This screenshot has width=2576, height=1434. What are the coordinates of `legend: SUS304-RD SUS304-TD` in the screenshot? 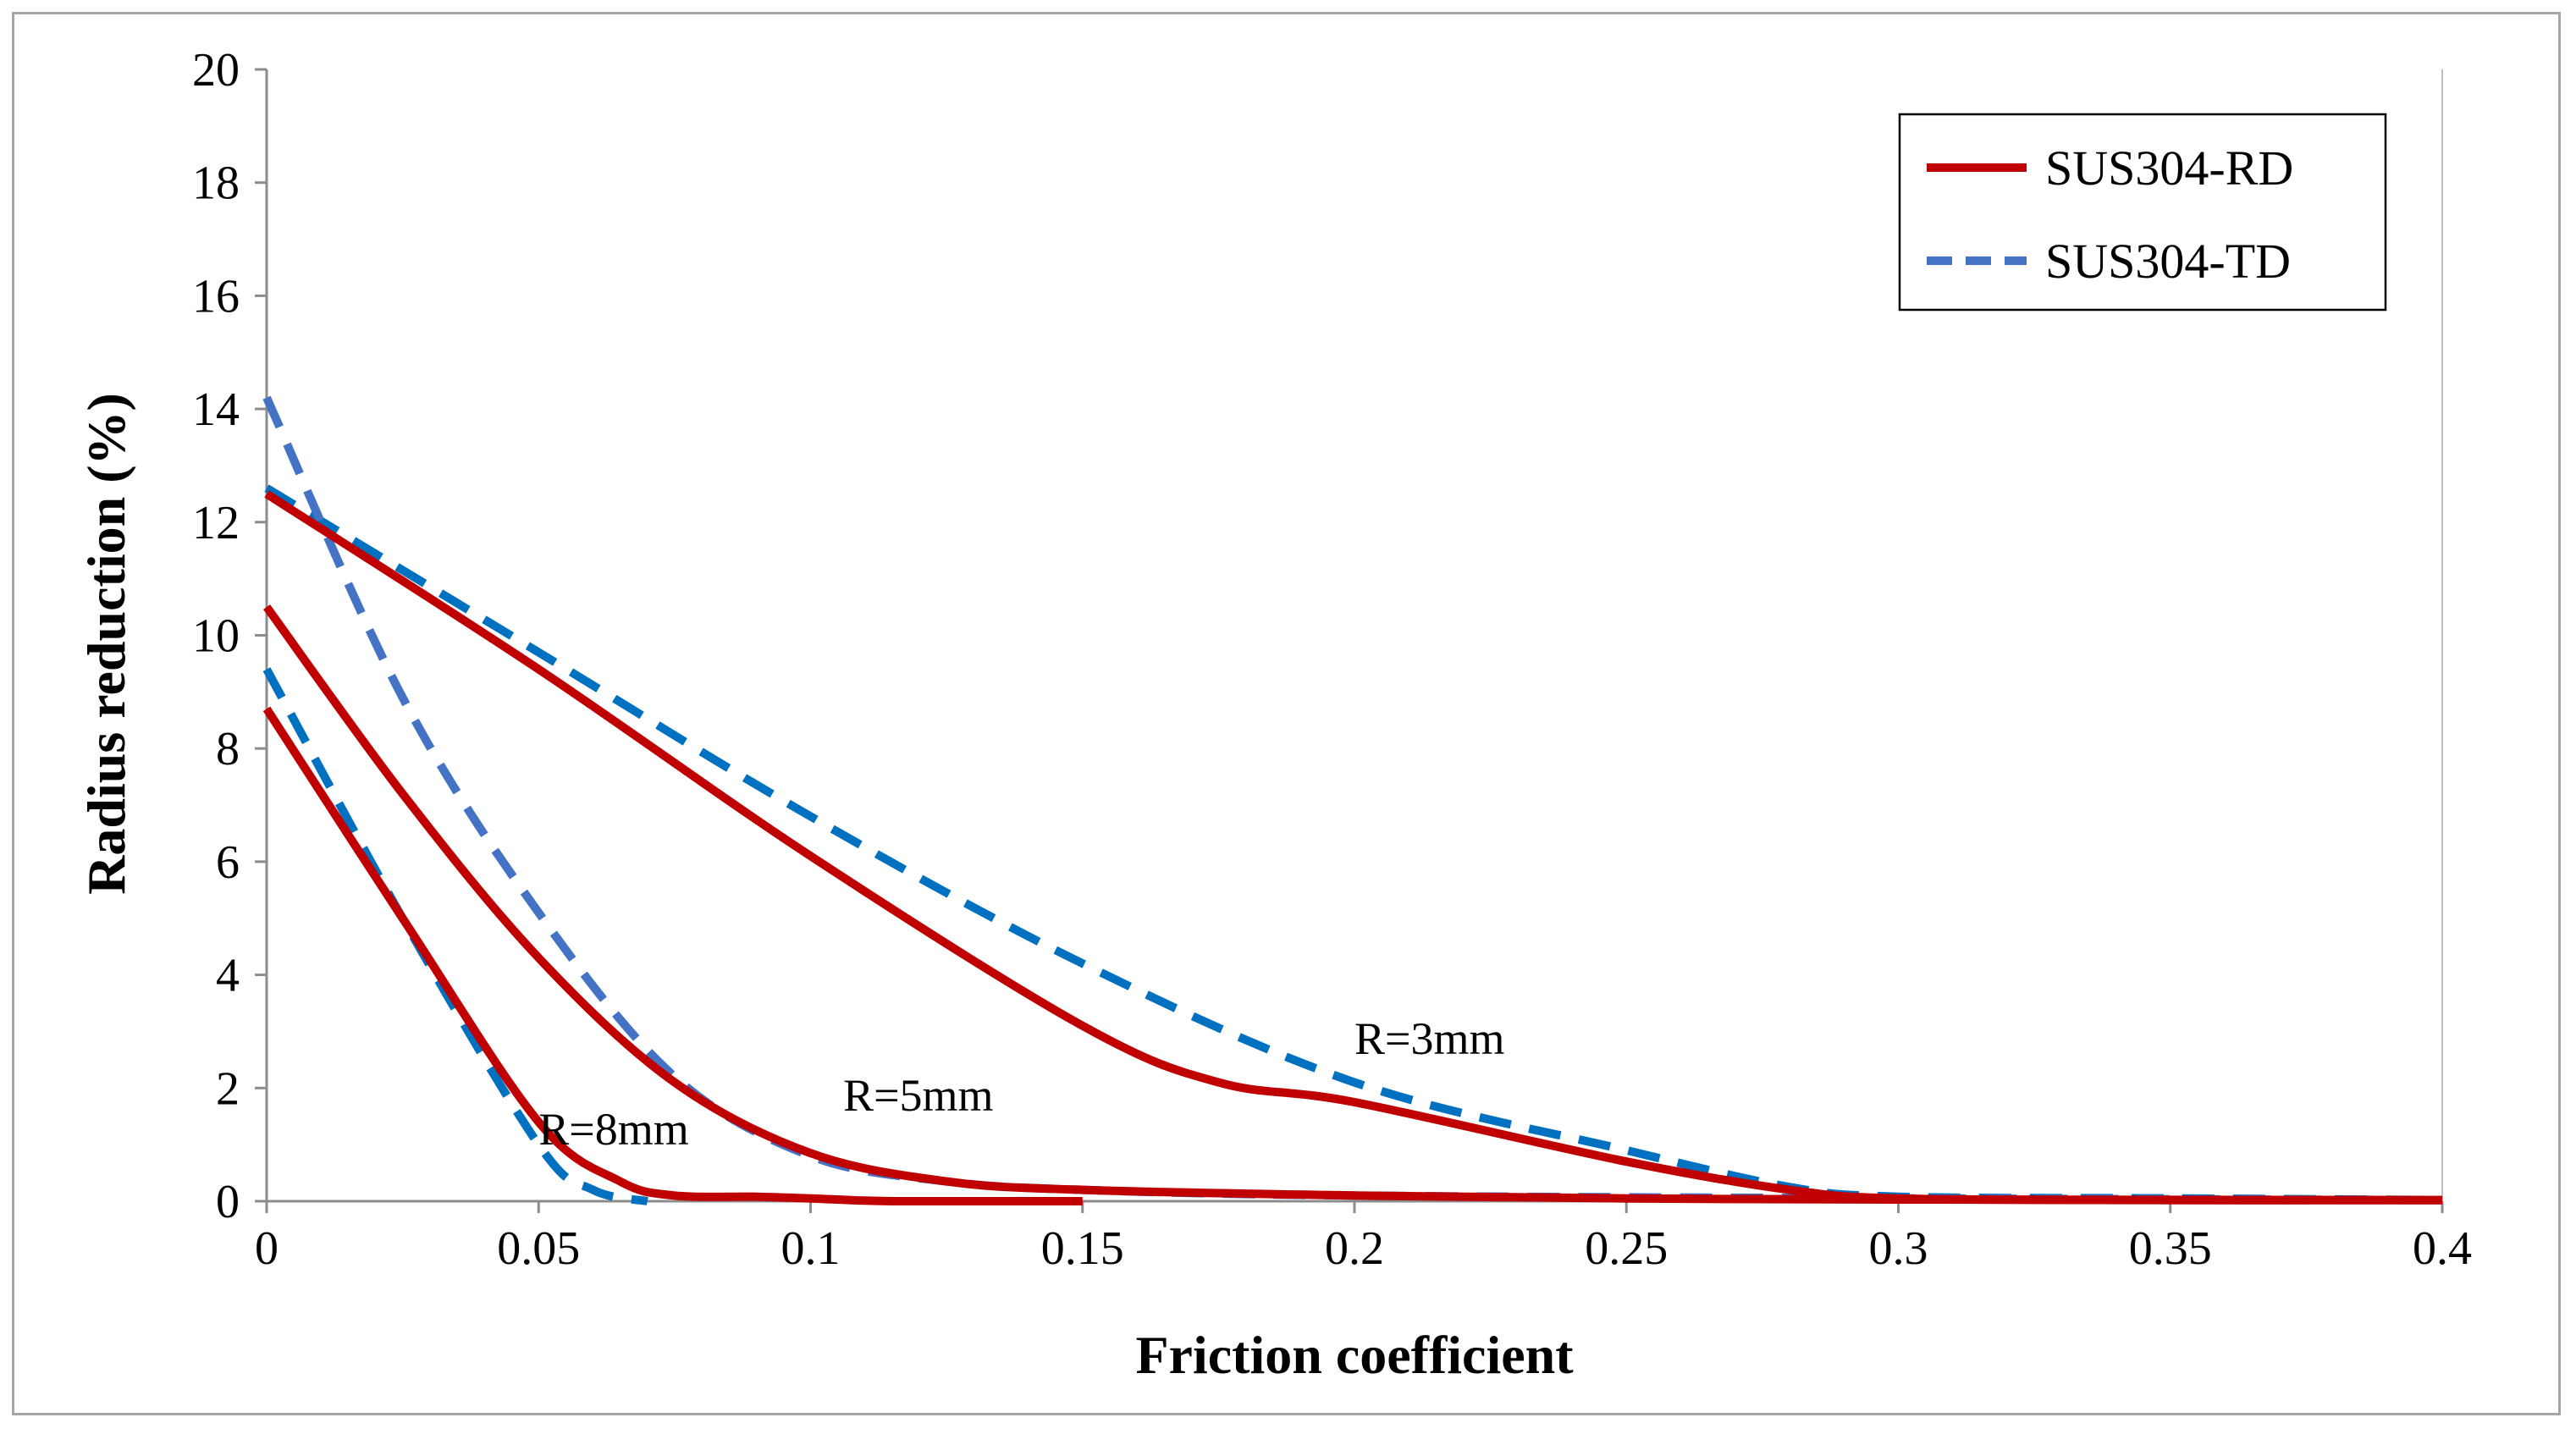 It's located at (2143, 212).